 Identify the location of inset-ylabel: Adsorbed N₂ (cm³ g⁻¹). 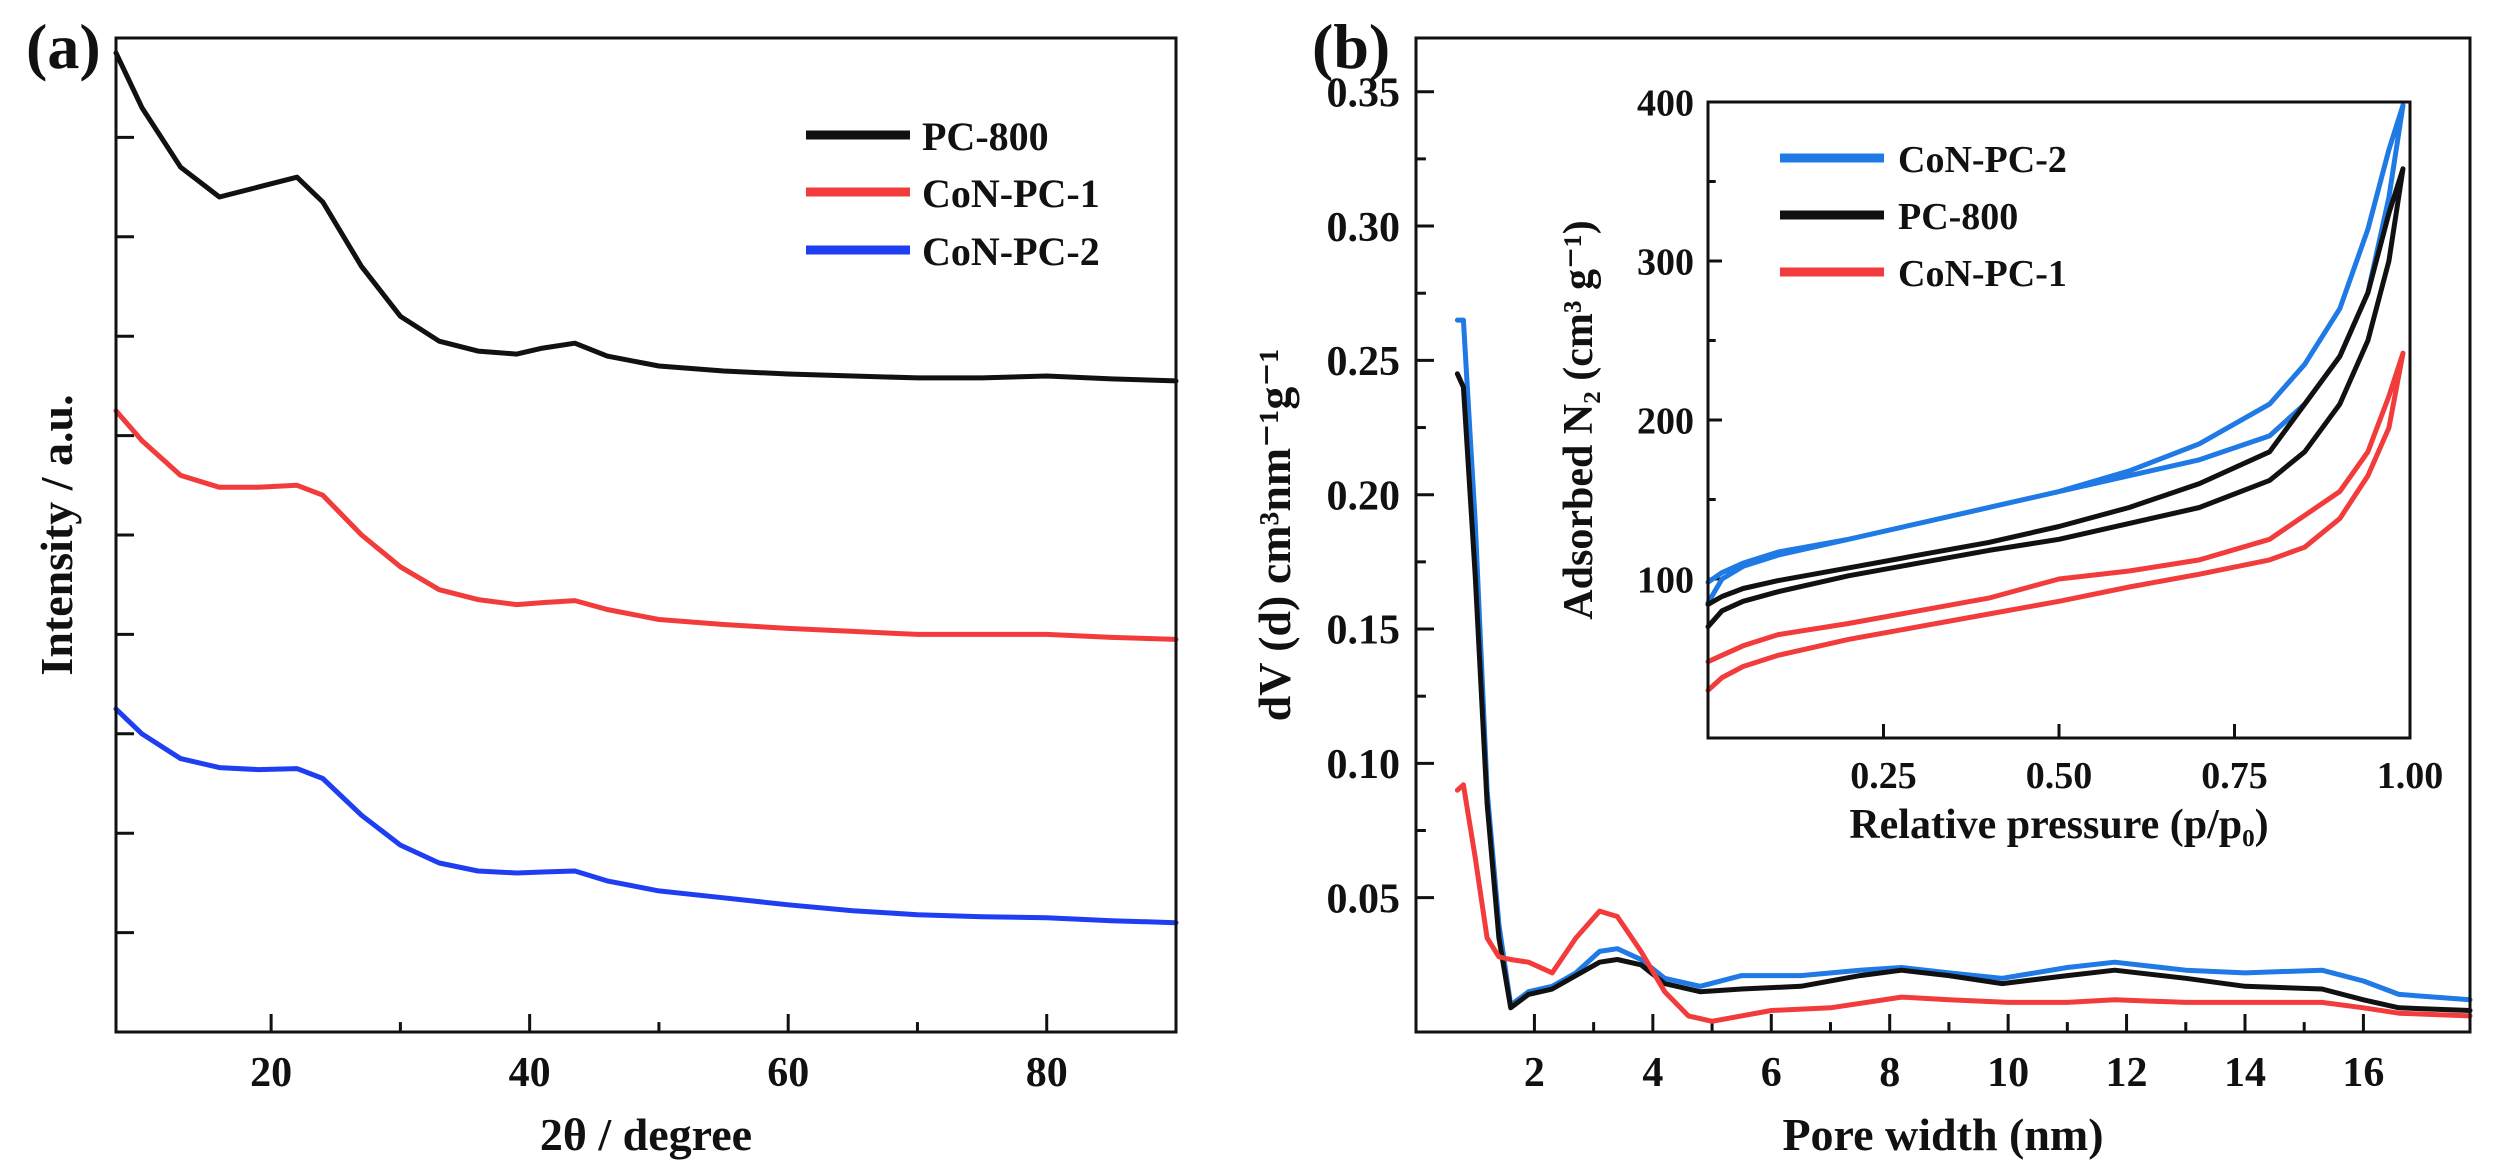
(1579, 419).